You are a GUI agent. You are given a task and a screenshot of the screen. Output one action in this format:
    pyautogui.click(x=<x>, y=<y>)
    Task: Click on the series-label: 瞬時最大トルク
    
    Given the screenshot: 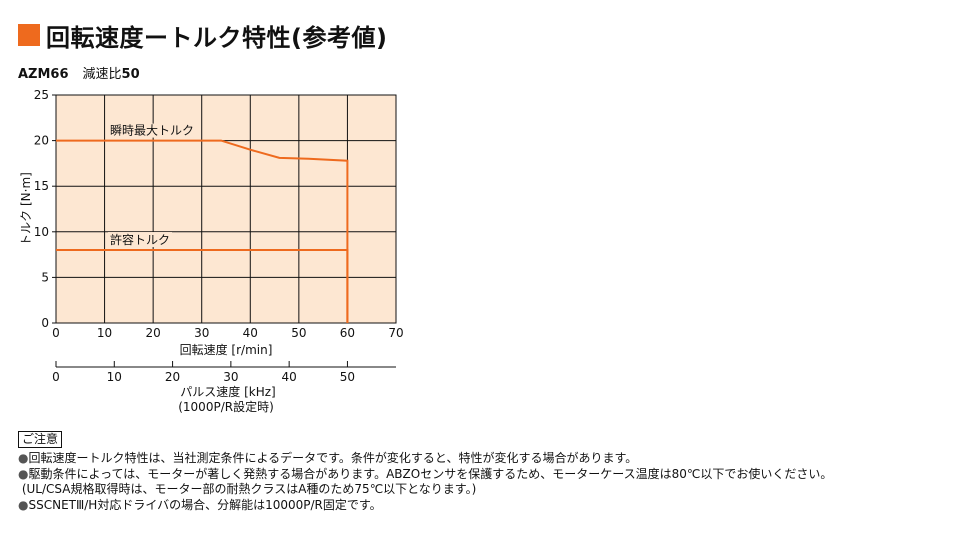 What is the action you would take?
    pyautogui.click(x=152, y=131)
    